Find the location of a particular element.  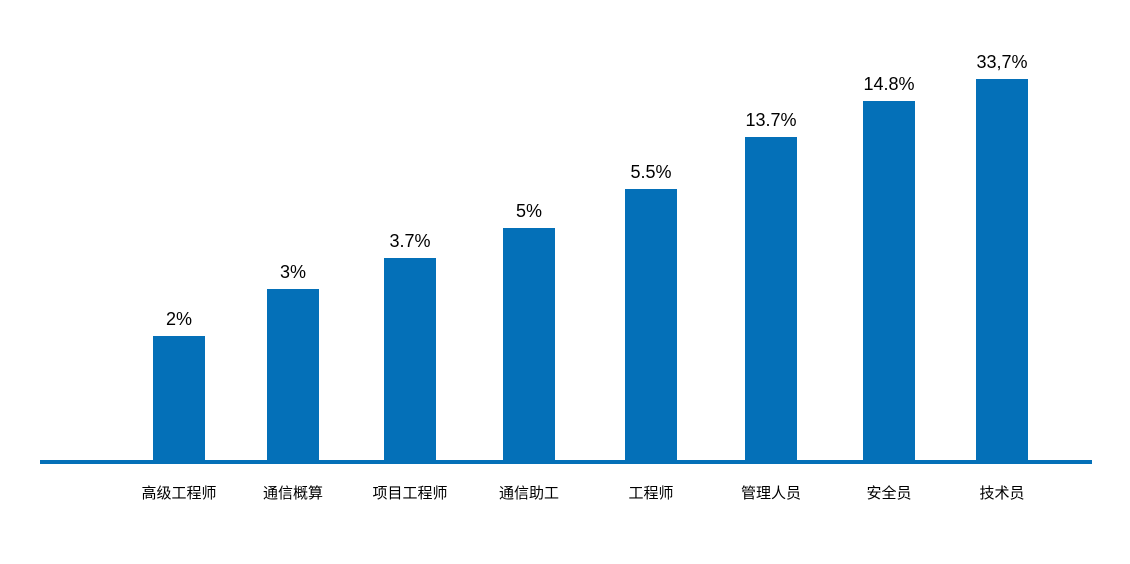

bar-value-label: 13.7% is located at coordinates (771, 120).